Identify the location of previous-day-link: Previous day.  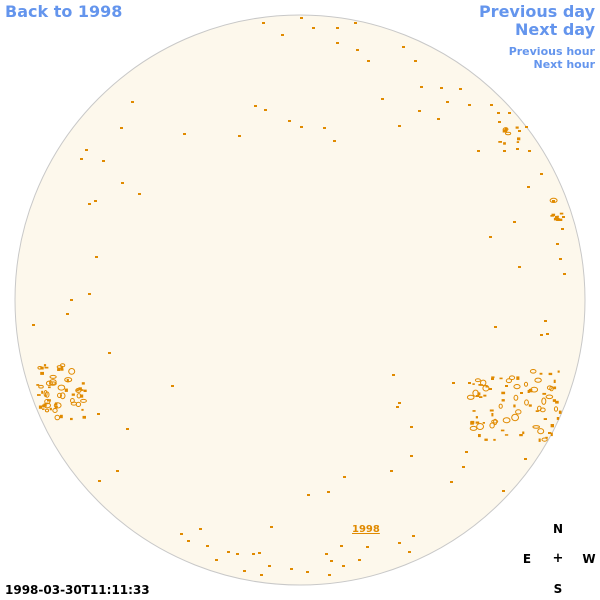
(536, 11).